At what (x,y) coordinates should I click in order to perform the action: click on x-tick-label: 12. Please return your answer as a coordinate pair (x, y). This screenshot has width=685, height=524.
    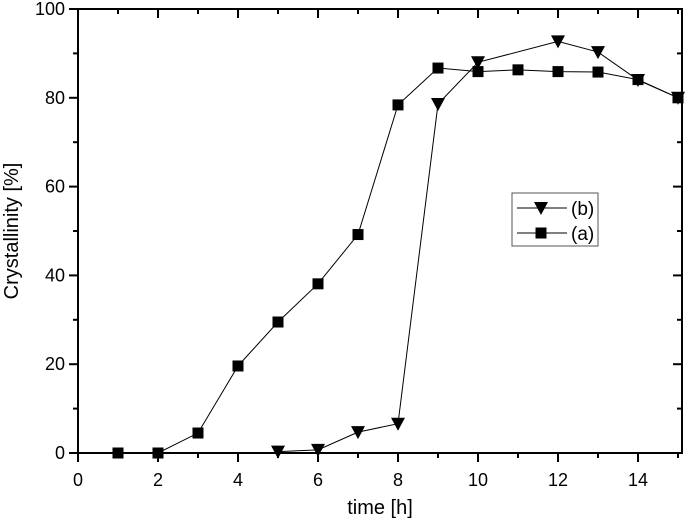
    Looking at the image, I should click on (558, 480).